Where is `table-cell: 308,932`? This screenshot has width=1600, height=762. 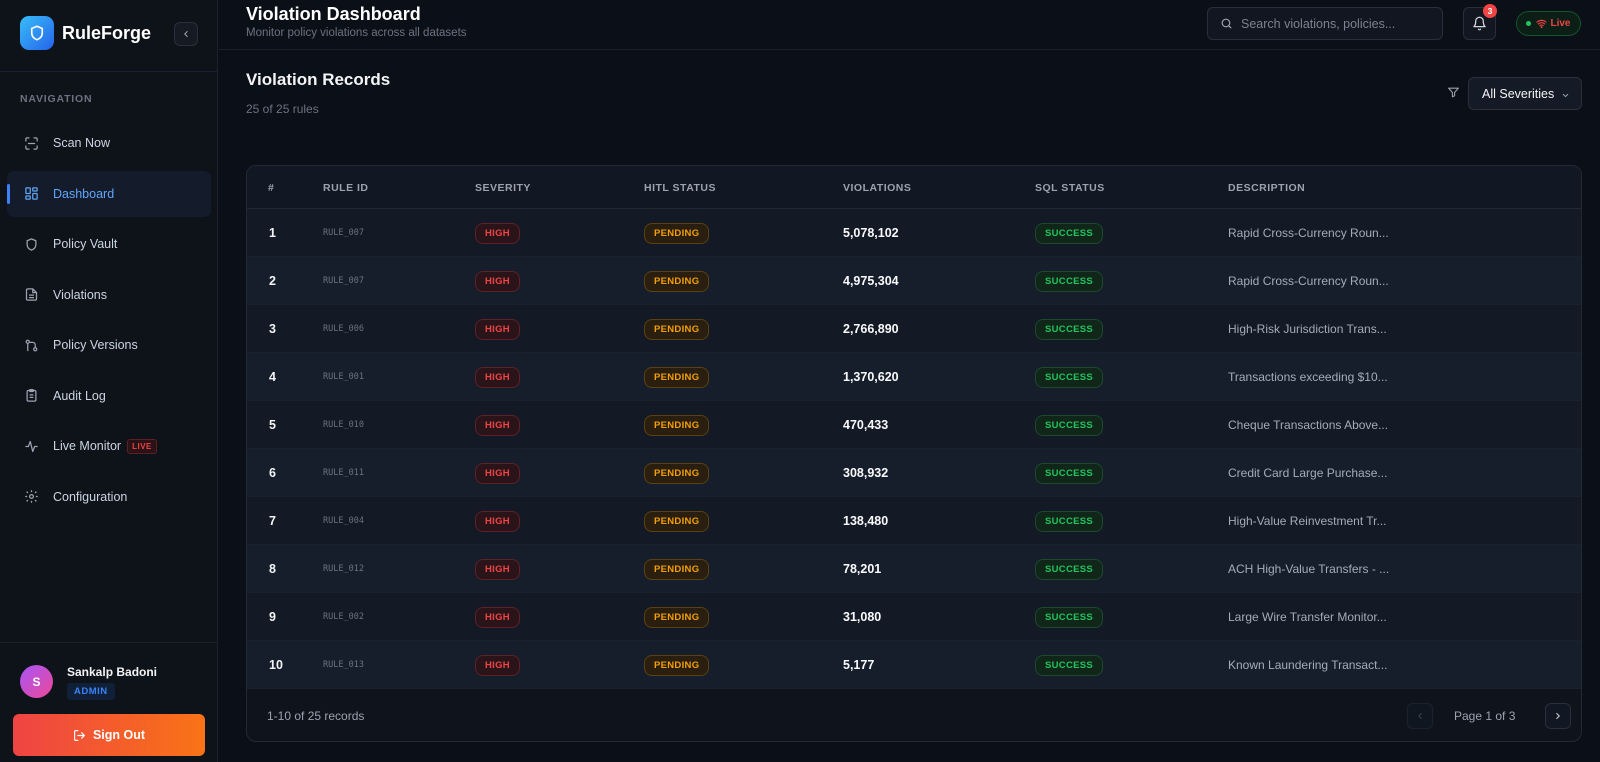 table-cell: 308,932 is located at coordinates (865, 473).